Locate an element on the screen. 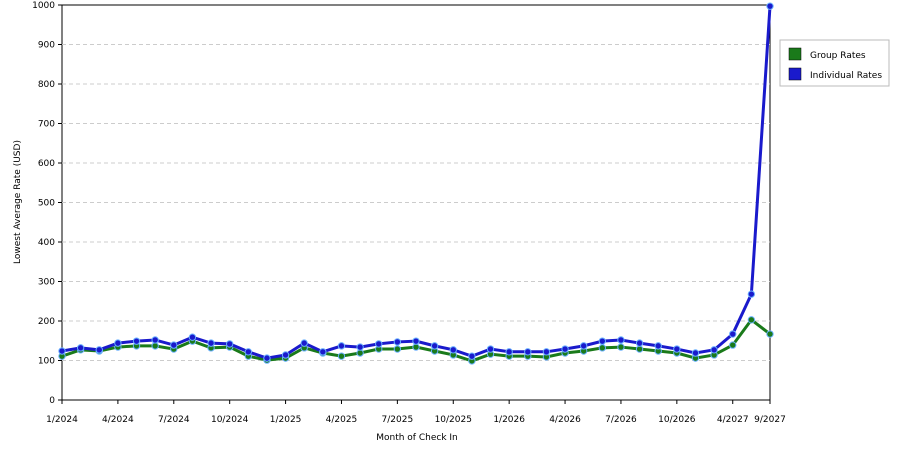 This screenshot has height=450, width=900. y-tick-label: 200 is located at coordinates (46, 322).